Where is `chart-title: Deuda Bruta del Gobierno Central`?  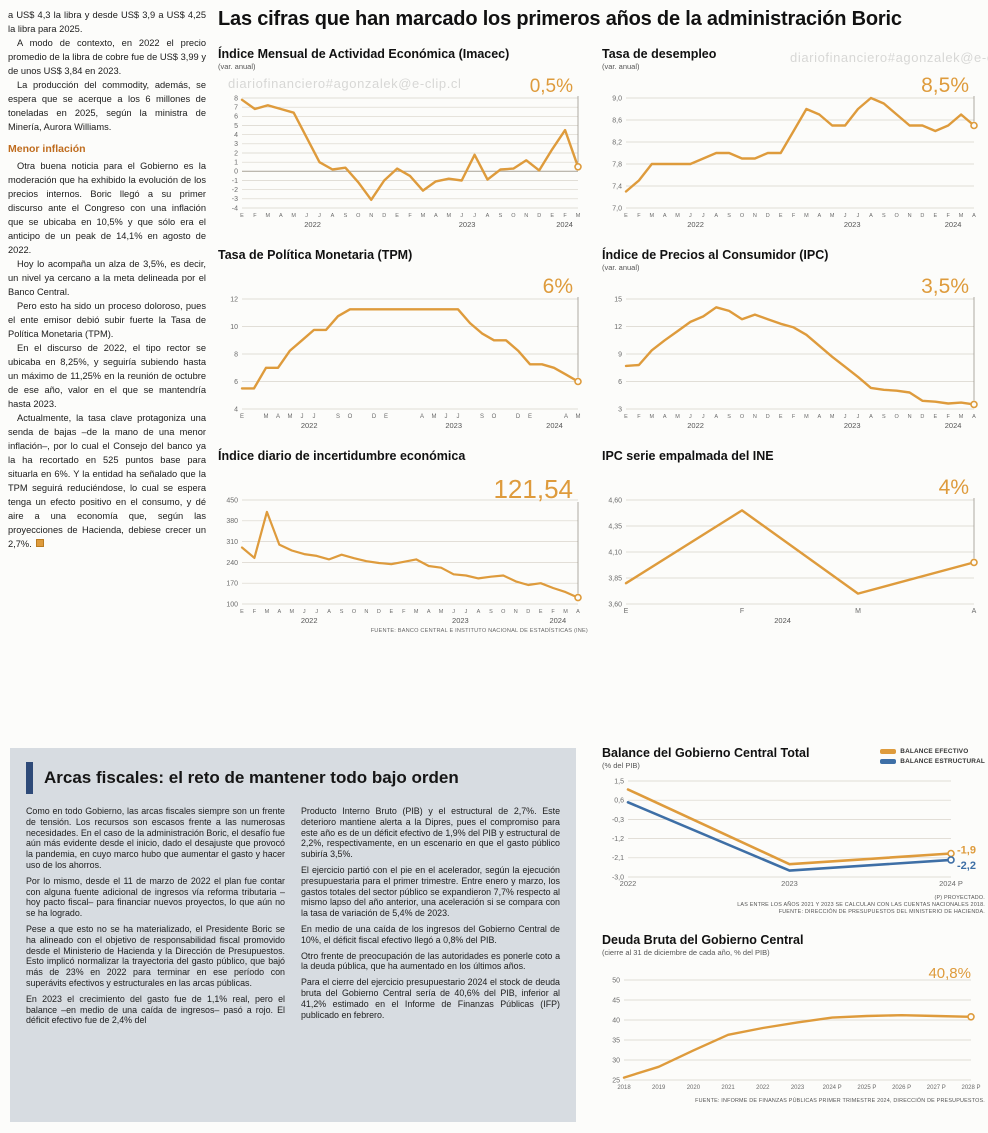 chart-title: Deuda Bruta del Gobierno Central is located at coordinates (703, 939).